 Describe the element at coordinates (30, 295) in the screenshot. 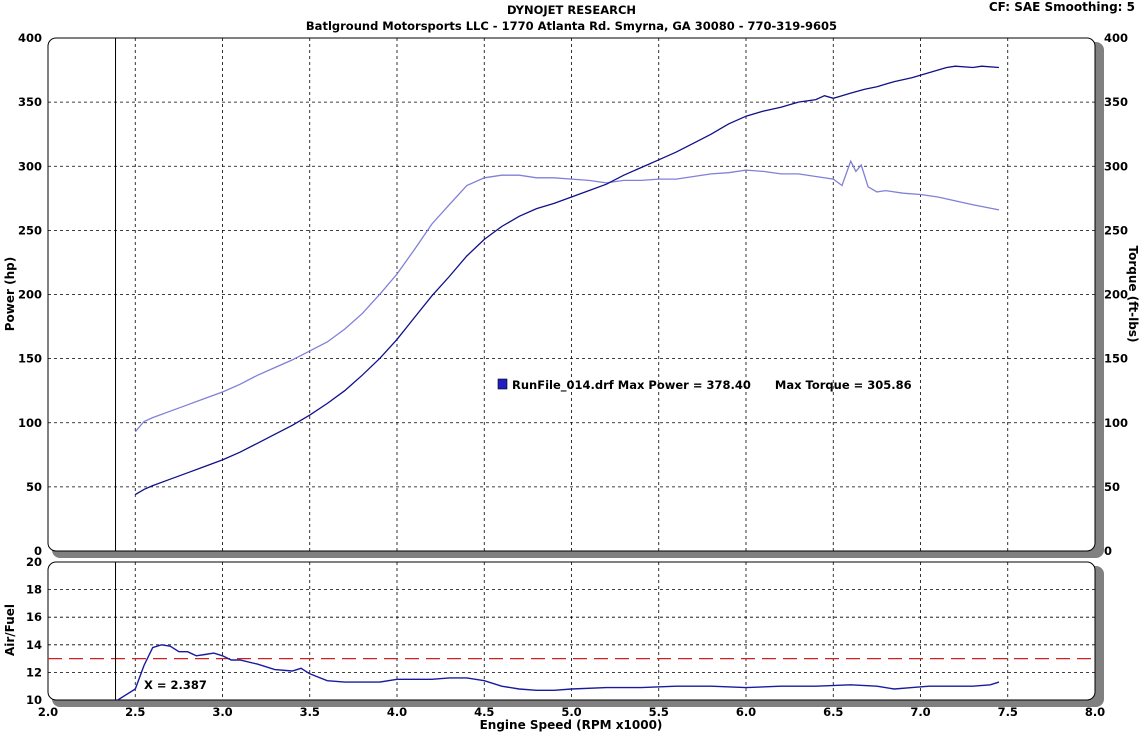

I see `y-tick-label-power: 200` at that location.